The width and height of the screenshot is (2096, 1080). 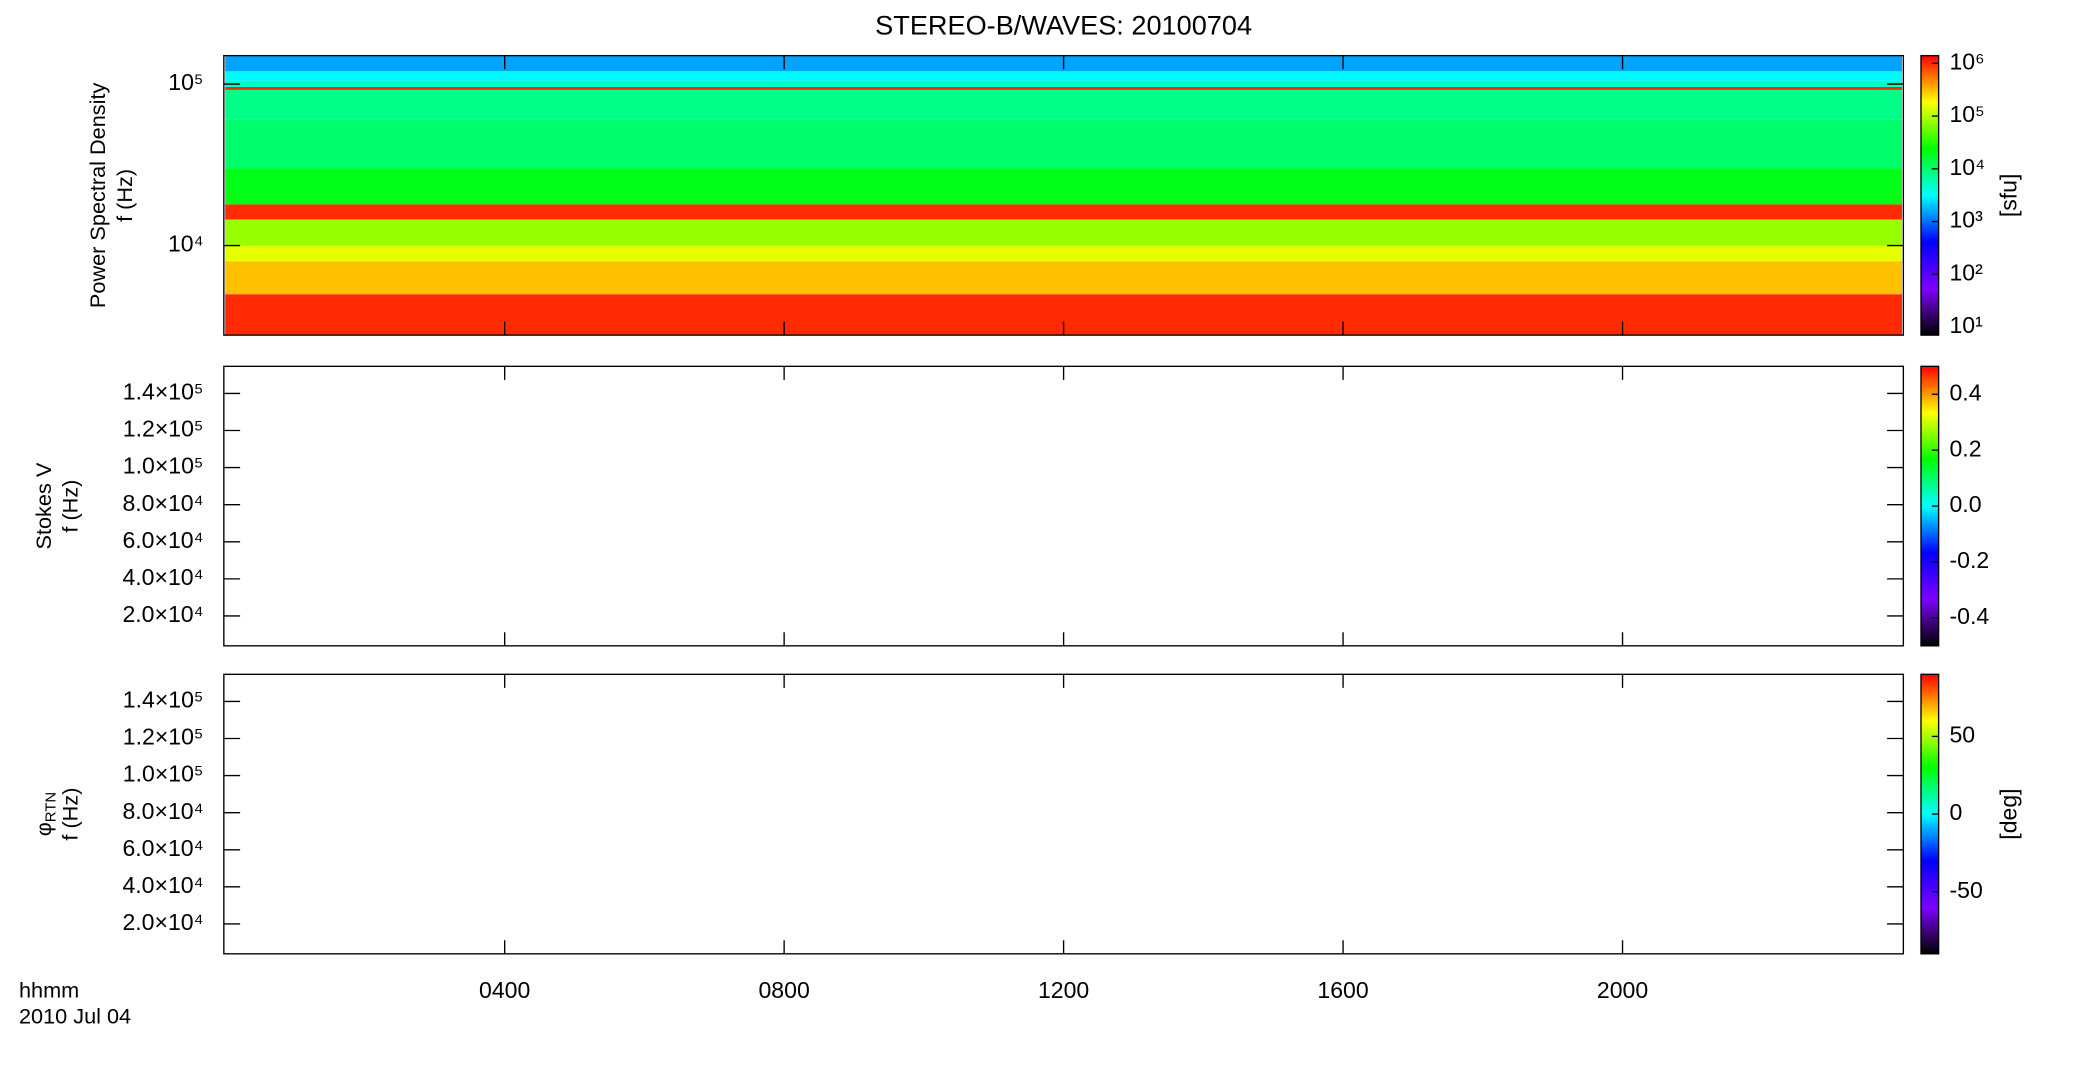 What do you see at coordinates (2009, 196) in the screenshot?
I see `colorbar-label: [sfu]` at bounding box center [2009, 196].